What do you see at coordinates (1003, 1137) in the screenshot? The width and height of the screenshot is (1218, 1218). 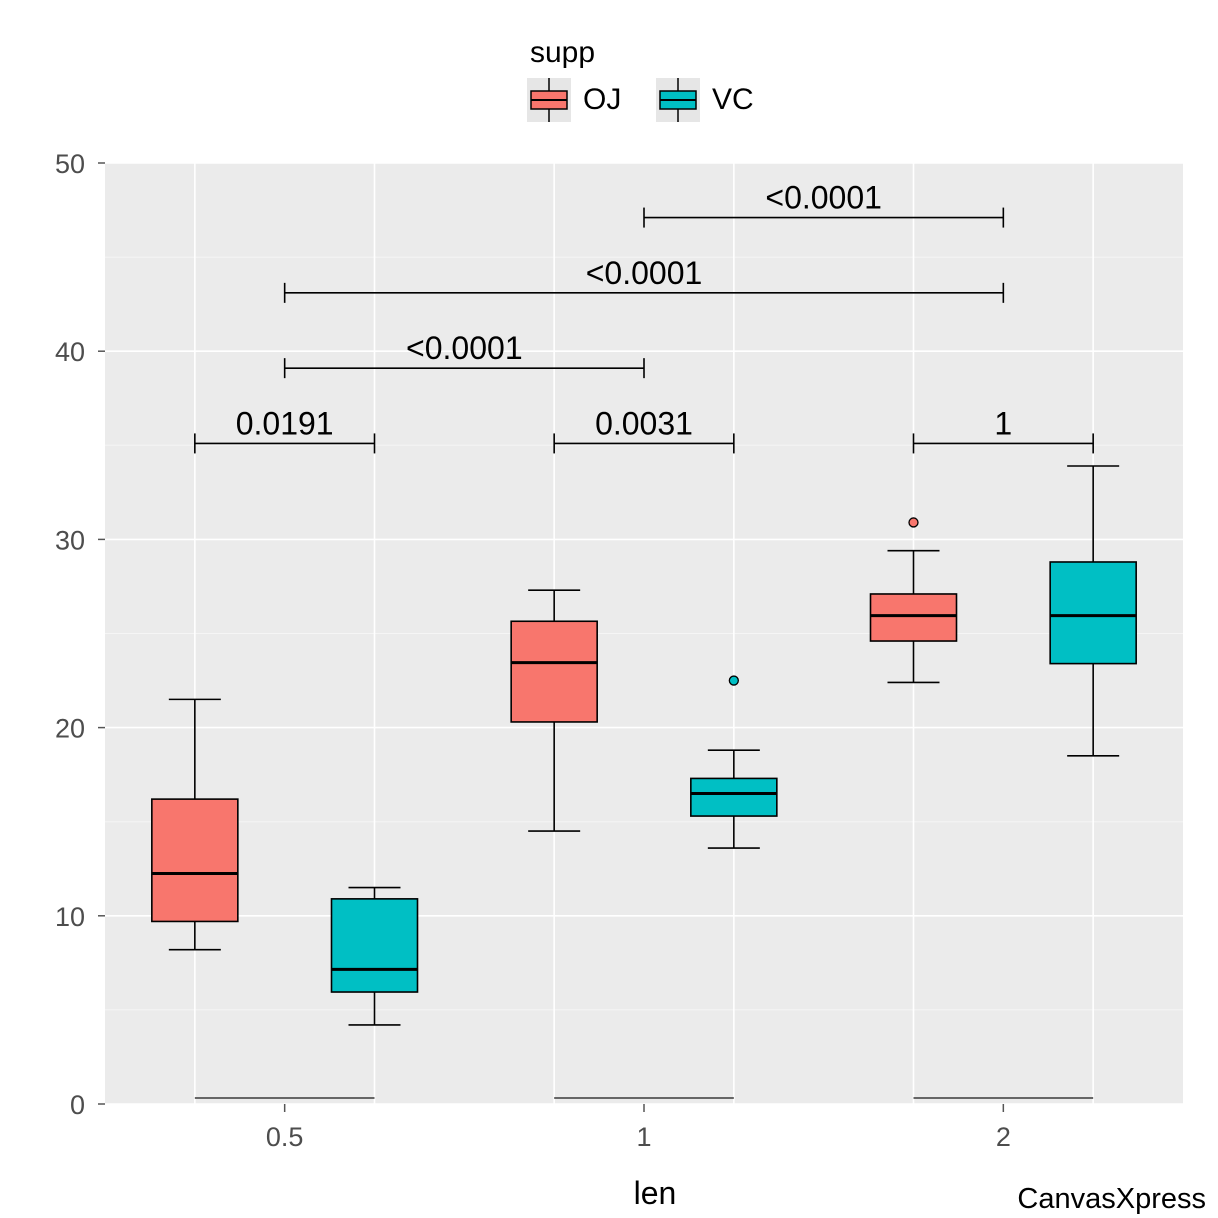 I see `x-tick-label: 2` at bounding box center [1003, 1137].